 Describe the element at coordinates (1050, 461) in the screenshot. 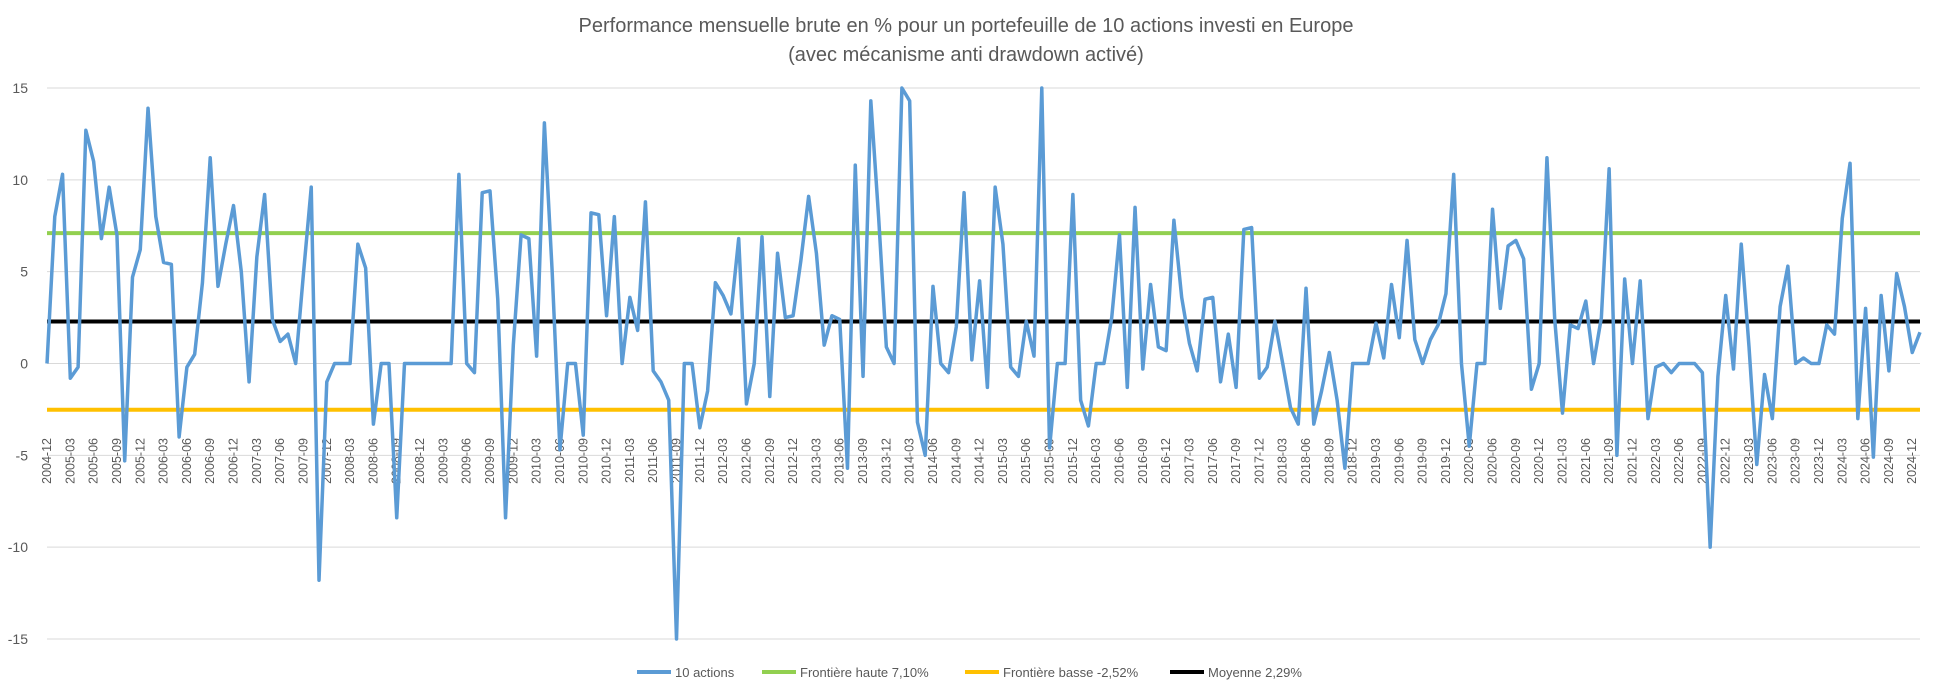

I see `x-tick-label: 2015-09` at that location.